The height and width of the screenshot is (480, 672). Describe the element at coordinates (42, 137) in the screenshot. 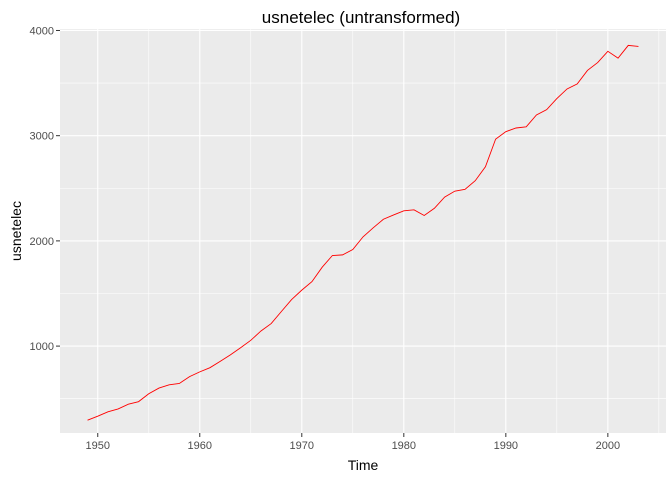

I see `y-tick-label: 3000` at that location.